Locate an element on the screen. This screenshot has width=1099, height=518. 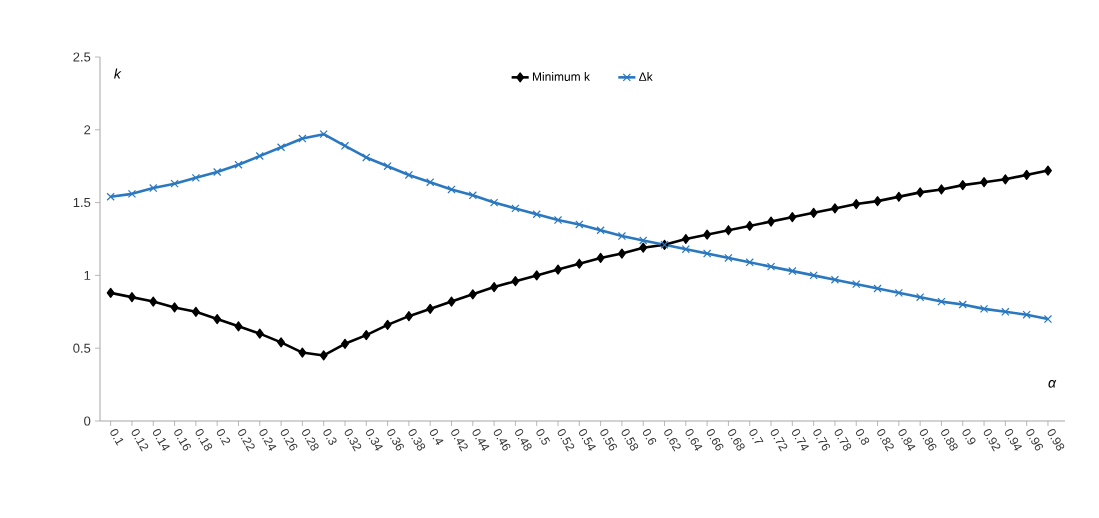
x-tick-label: 0.3 is located at coordinates (330, 437).